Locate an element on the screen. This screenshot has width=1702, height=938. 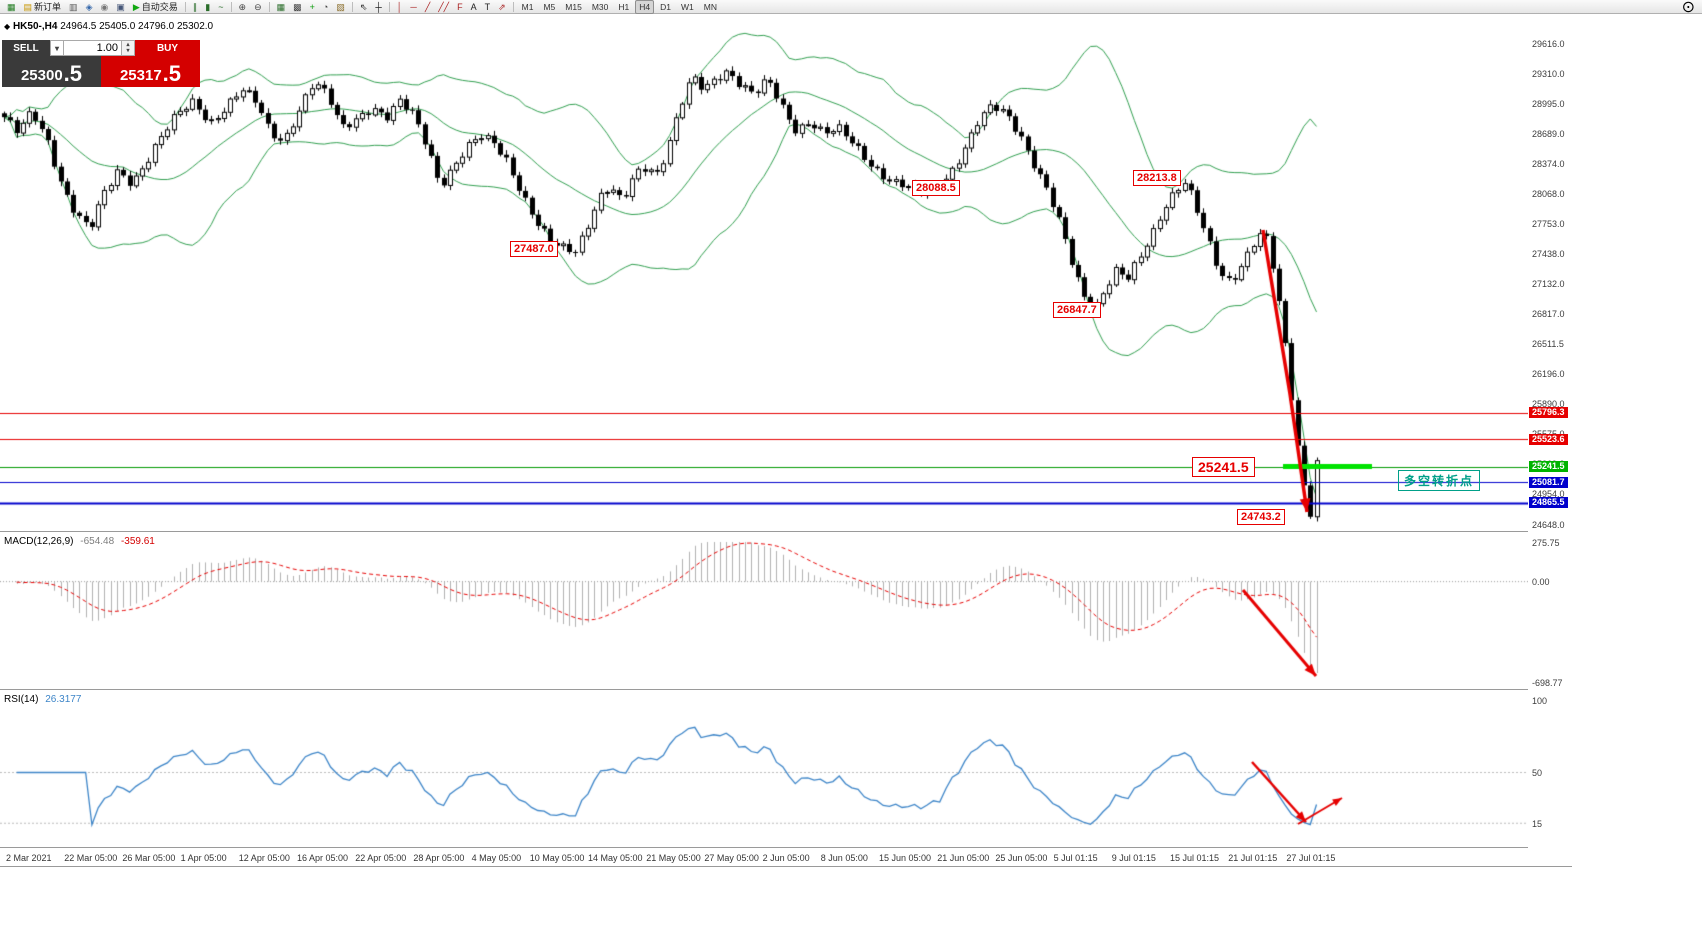
price-axis-label: 29310.0 is located at coordinates (1548, 73).